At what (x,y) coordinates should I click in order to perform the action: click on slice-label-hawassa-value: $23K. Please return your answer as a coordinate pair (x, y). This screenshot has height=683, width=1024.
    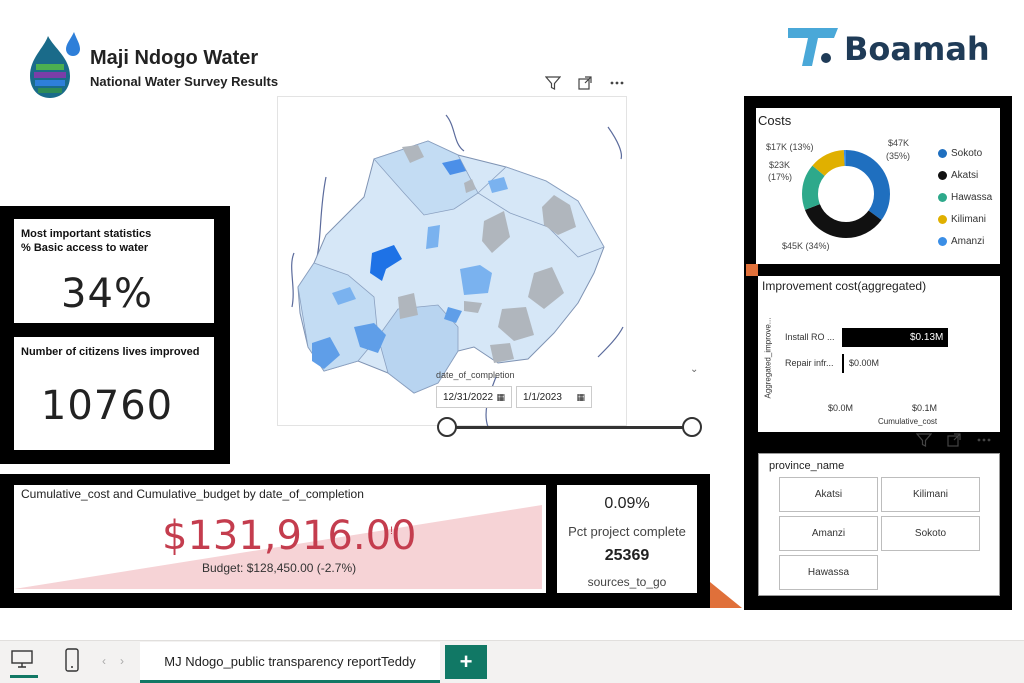
    Looking at the image, I should click on (780, 165).